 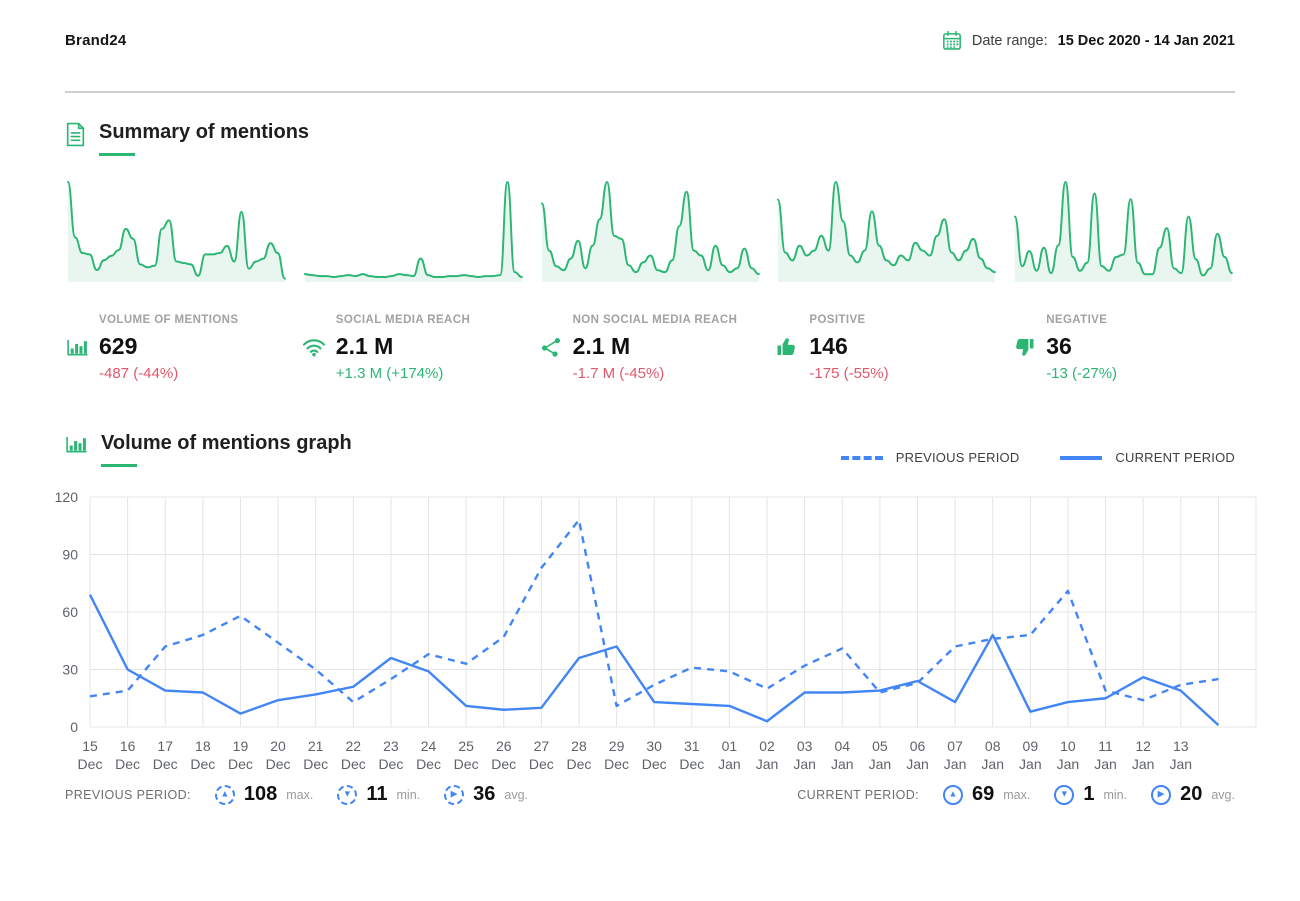 I want to click on svg-text: 18, so click(x=203, y=746).